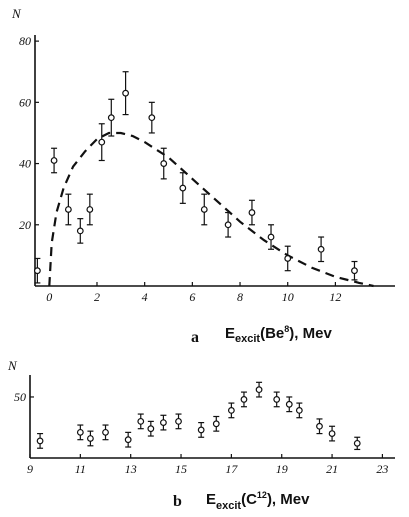 The width and height of the screenshot is (409, 517). What do you see at coordinates (25, 102) in the screenshot?
I see `panel-a-y-tick-label: 60` at bounding box center [25, 102].